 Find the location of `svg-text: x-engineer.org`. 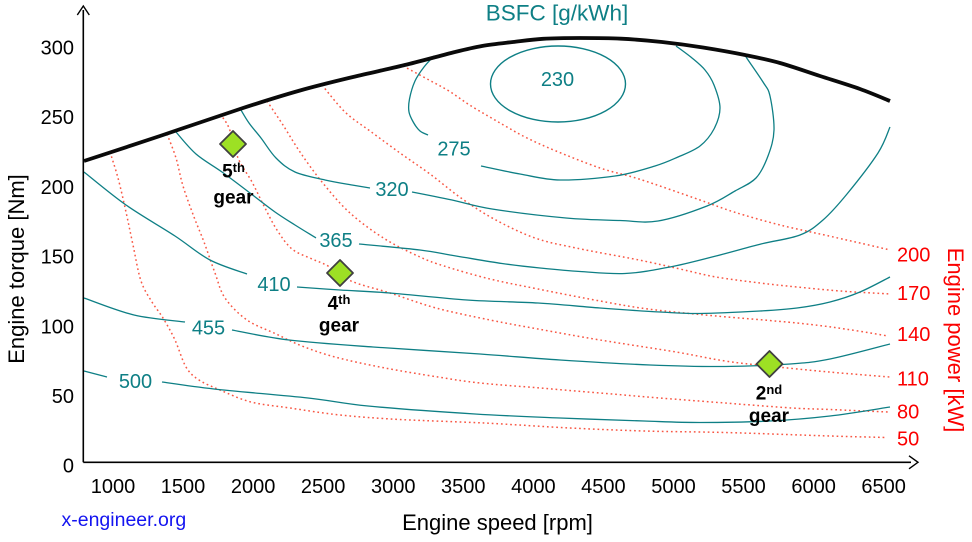

svg-text: x-engineer.org is located at coordinates (124, 520).